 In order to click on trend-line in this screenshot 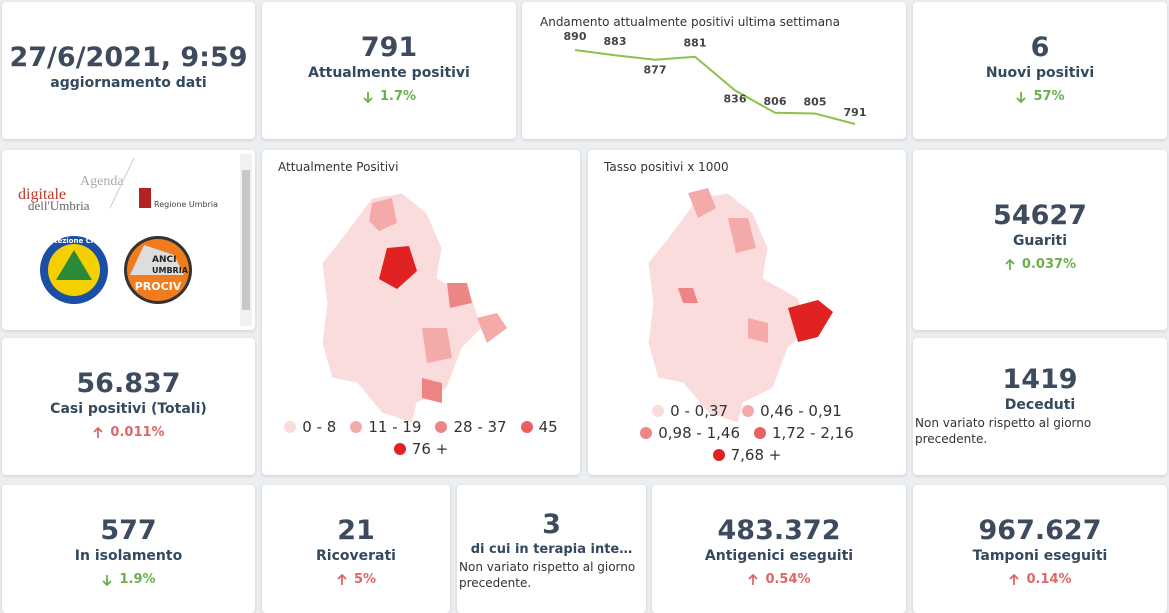, I will do `click(715, 87)`.